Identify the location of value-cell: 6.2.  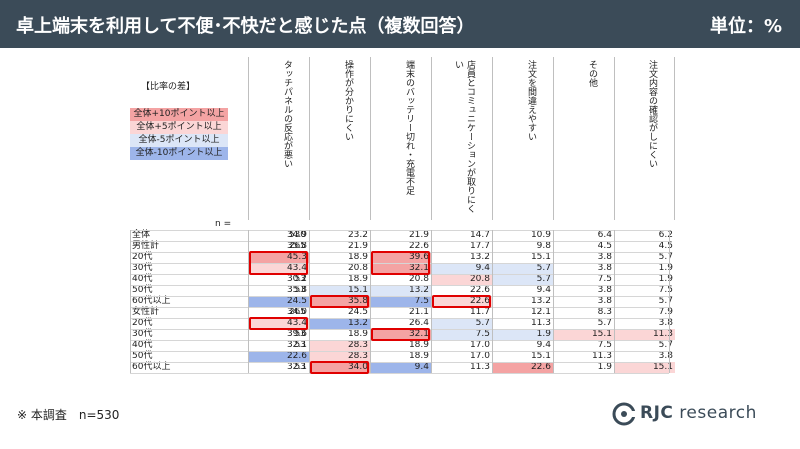
(665, 235).